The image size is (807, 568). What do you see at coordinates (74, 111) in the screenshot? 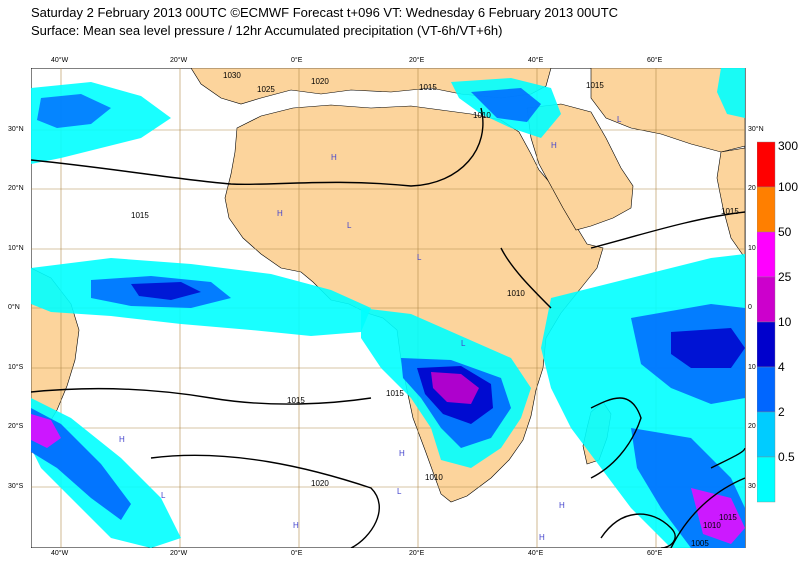
I see `precip-blue-north` at bounding box center [74, 111].